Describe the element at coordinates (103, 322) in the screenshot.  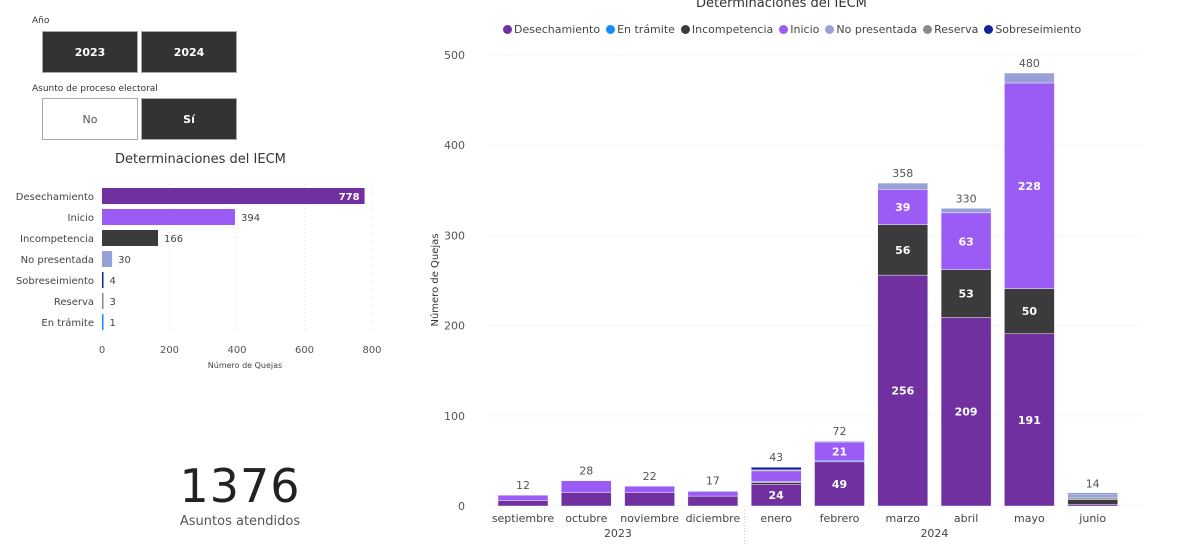
I see `bar-en-trámite` at that location.